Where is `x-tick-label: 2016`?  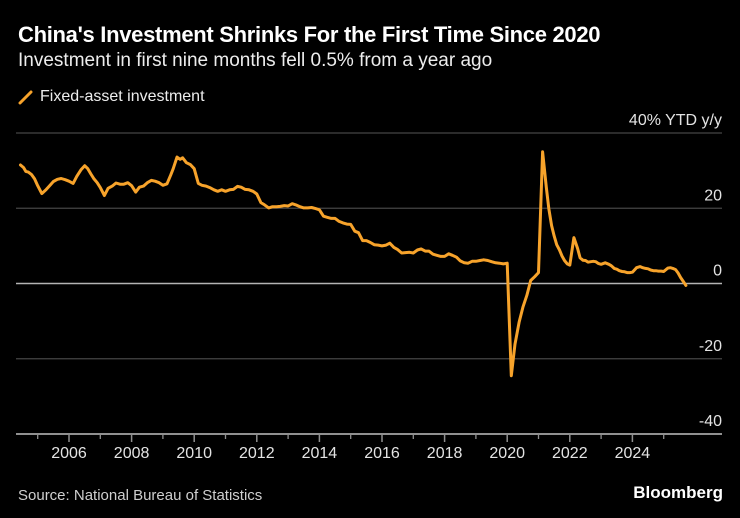
x-tick-label: 2016 is located at coordinates (382, 453).